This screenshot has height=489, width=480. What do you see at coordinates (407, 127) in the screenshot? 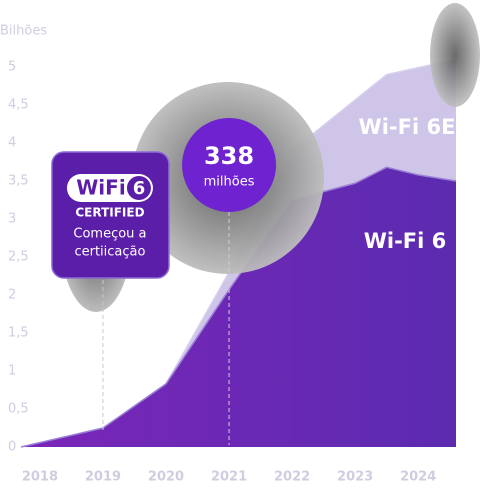
I see `series-label: Wi-Fi 6E` at bounding box center [407, 127].